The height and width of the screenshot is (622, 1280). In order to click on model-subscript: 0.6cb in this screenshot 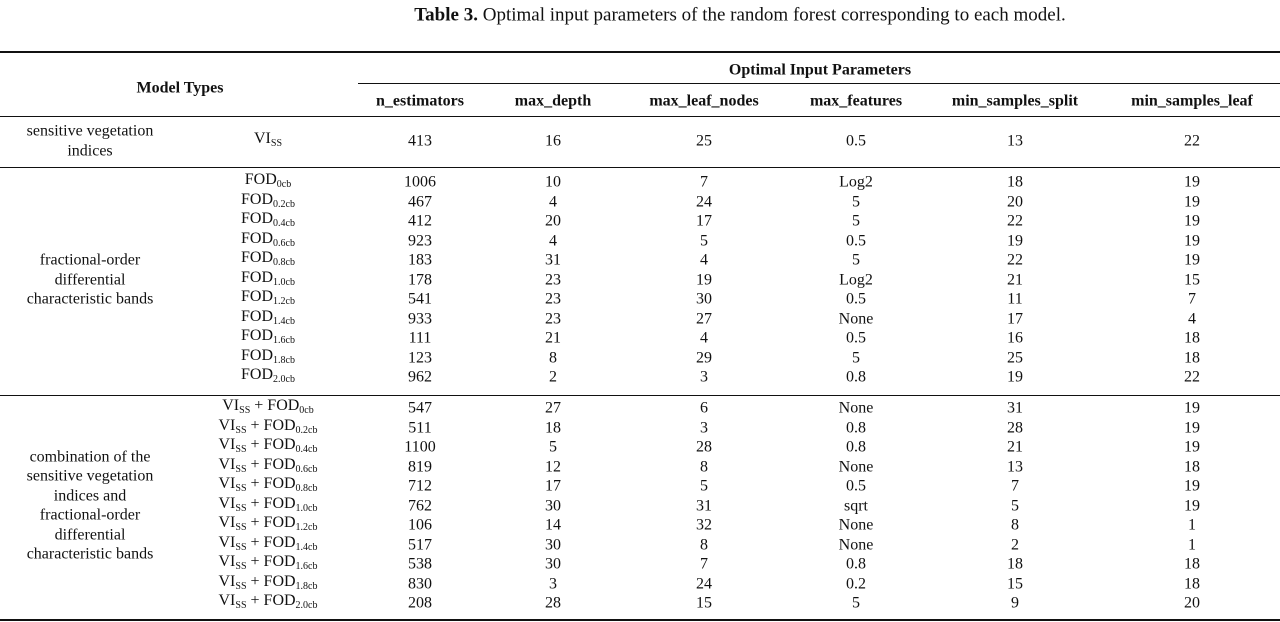, I will do `click(306, 469)`.